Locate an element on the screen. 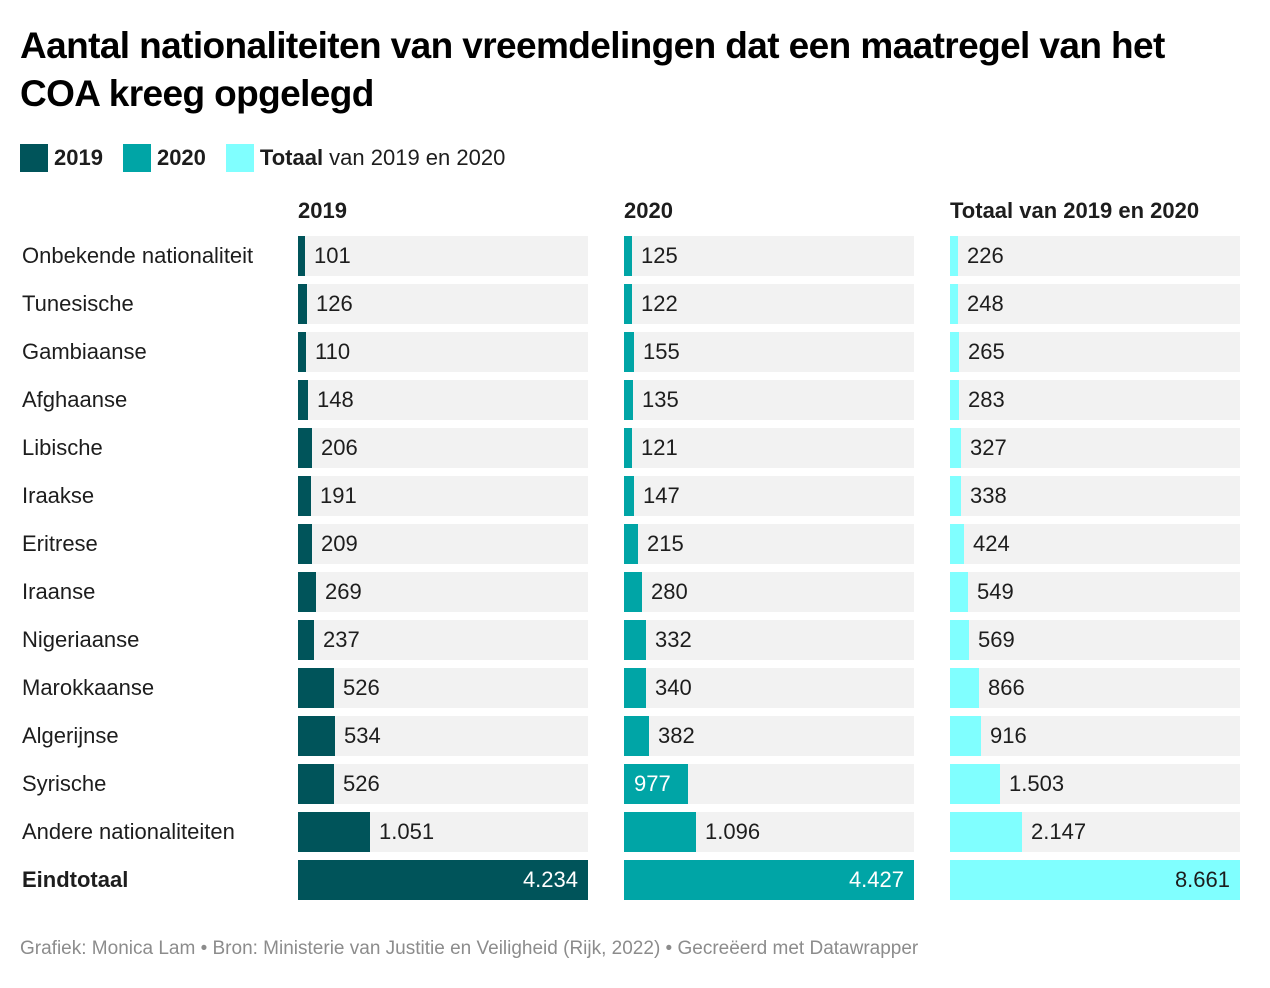 The height and width of the screenshot is (988, 1270). bar-track: 977 is located at coordinates (769, 784).